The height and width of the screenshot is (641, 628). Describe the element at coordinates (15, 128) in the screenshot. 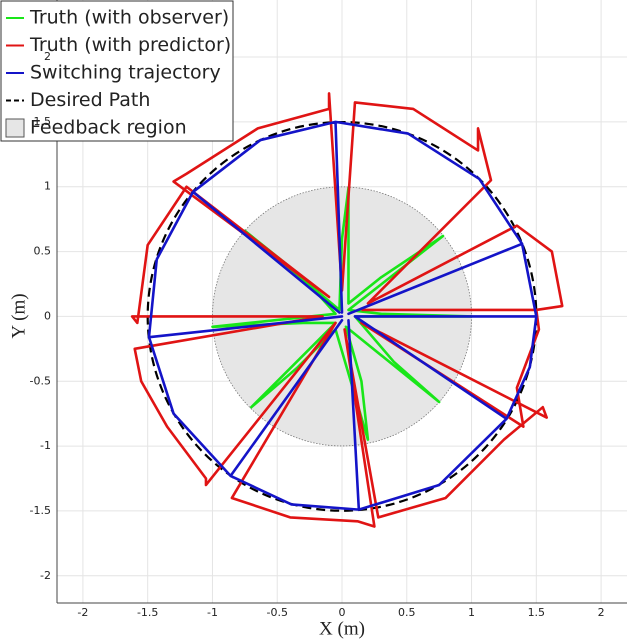

I see `legend-swatch` at that location.